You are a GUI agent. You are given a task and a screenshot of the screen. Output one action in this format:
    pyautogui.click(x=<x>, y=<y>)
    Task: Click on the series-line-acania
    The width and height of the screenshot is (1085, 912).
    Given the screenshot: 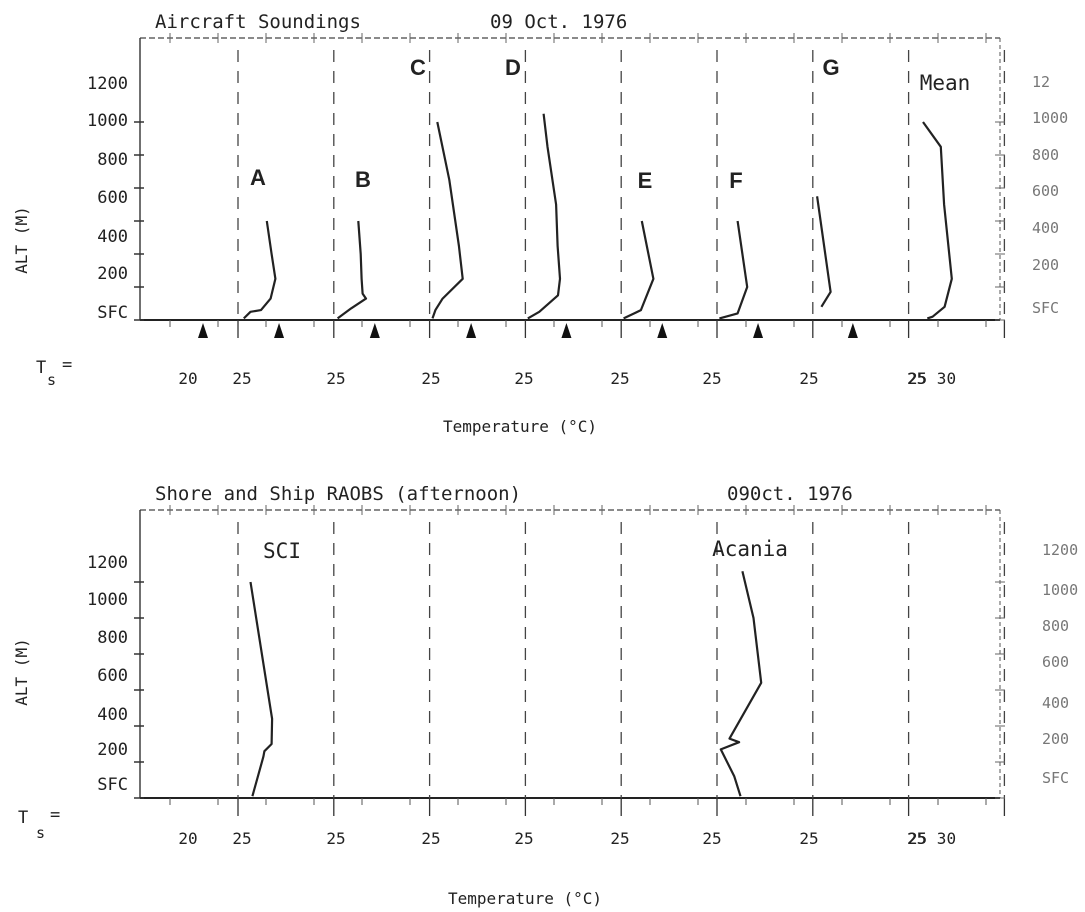 What is the action you would take?
    pyautogui.click(x=741, y=683)
    